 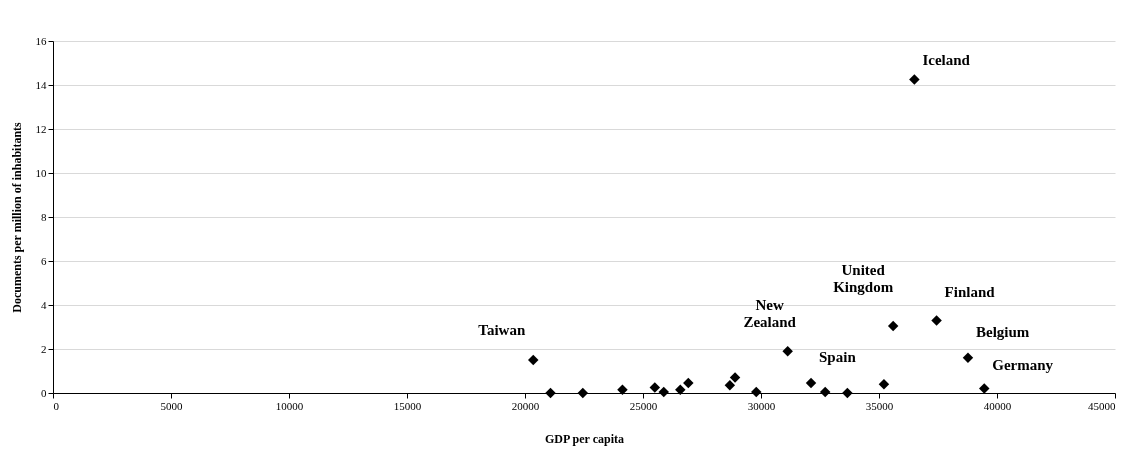 I want to click on x-axis-title: GDP per capita, so click(x=584, y=438).